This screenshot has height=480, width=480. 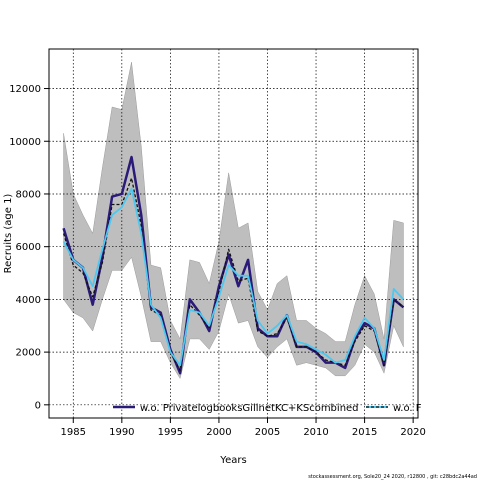 I want to click on legend-label-series-3: w.o. F, so click(x=407, y=408).